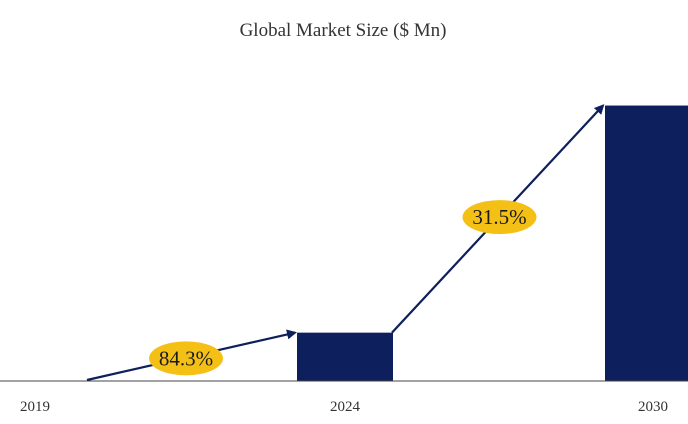 Image resolution: width=688 pixels, height=424 pixels. I want to click on cagr-label: 31.5%, so click(499, 217).